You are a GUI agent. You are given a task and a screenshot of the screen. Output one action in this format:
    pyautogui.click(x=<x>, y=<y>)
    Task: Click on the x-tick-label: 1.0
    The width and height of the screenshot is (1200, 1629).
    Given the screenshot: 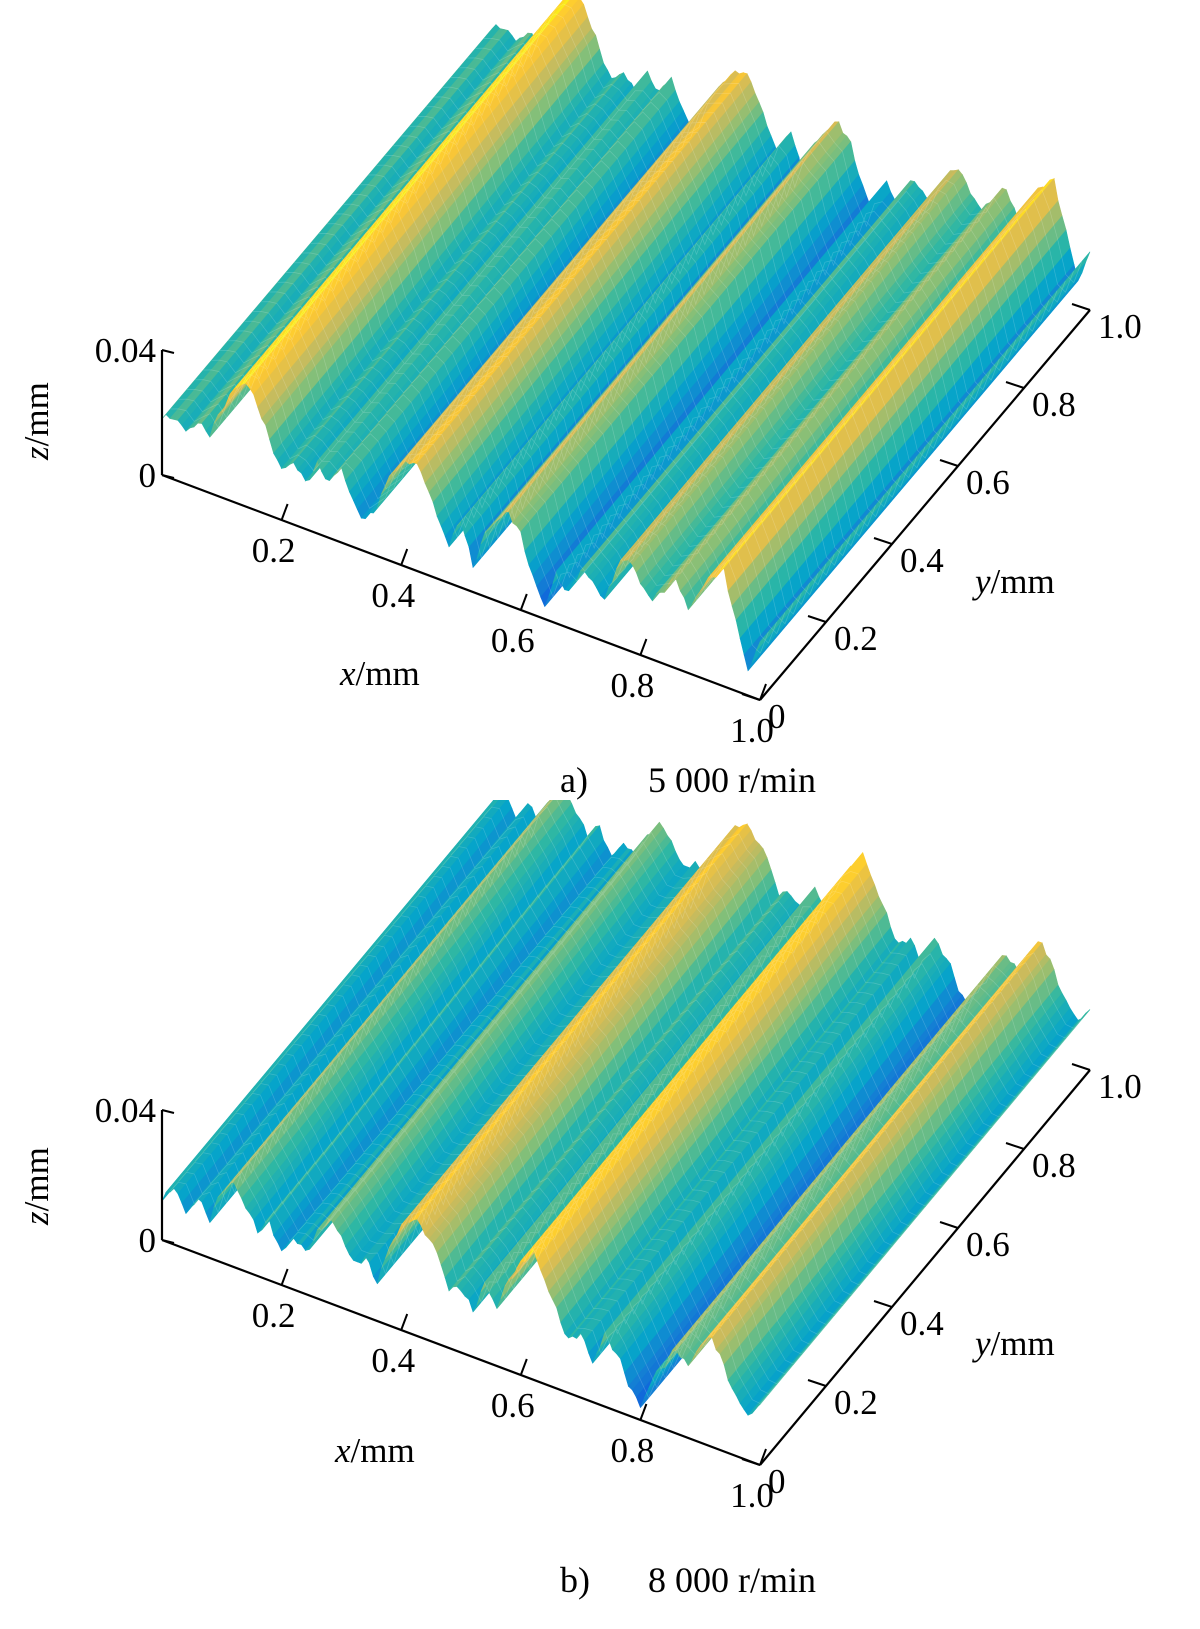 What is the action you would take?
    pyautogui.click(x=752, y=730)
    